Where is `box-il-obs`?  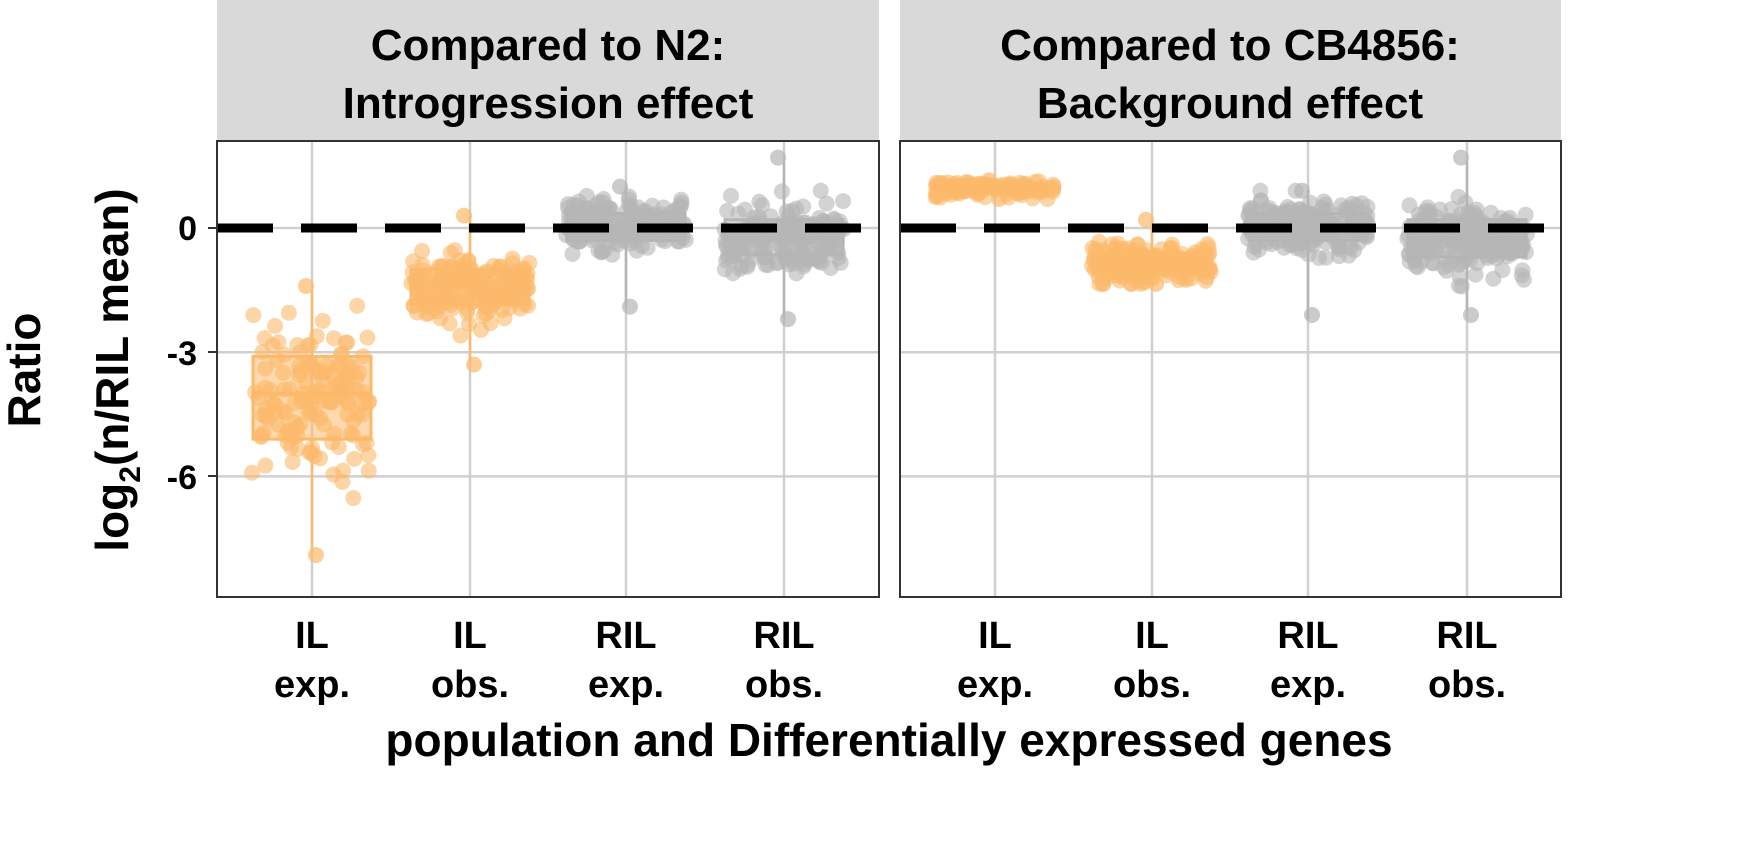
box-il-obs is located at coordinates (470, 290).